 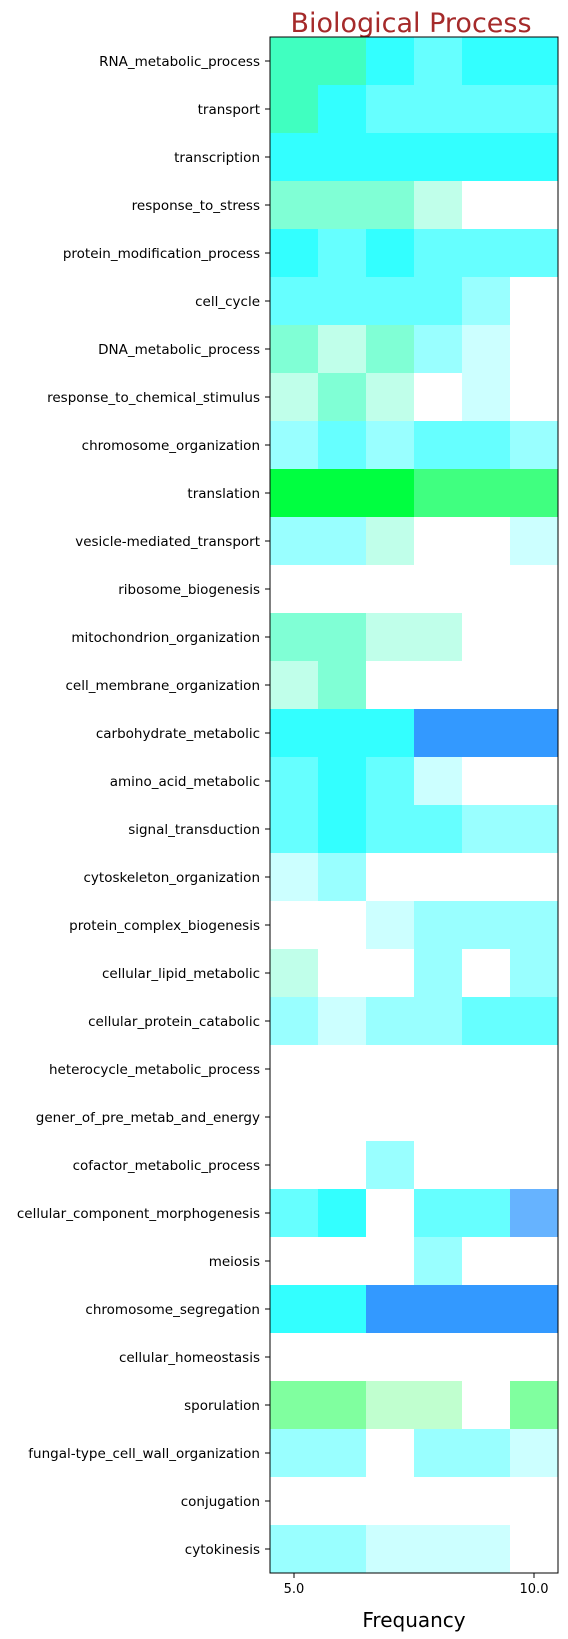 What do you see at coordinates (179, 62) in the screenshot?
I see `y-tick-label: RNA_metabolic_process` at bounding box center [179, 62].